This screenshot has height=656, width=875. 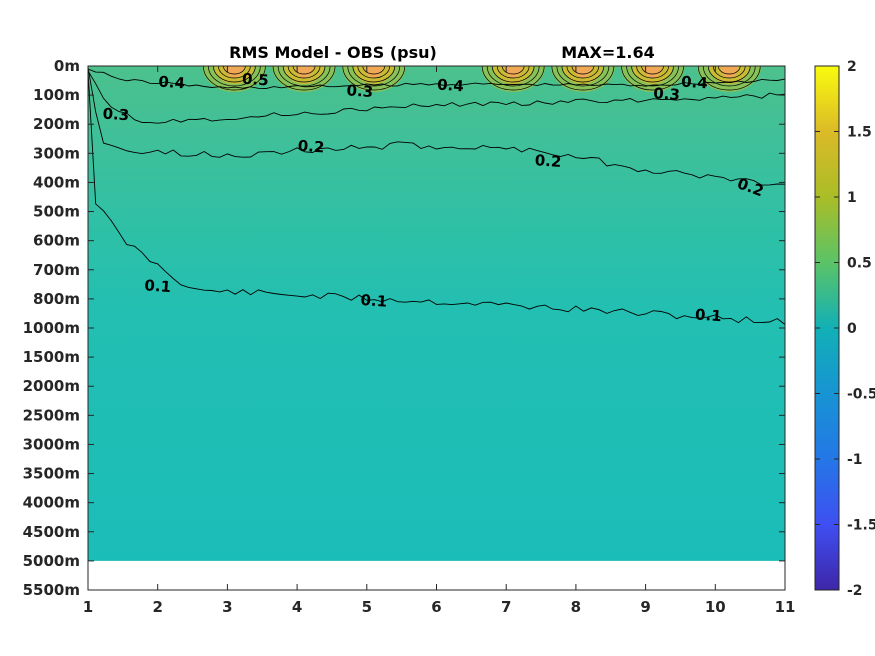 What do you see at coordinates (436, 560) in the screenshot?
I see `no-data-region` at bounding box center [436, 560].